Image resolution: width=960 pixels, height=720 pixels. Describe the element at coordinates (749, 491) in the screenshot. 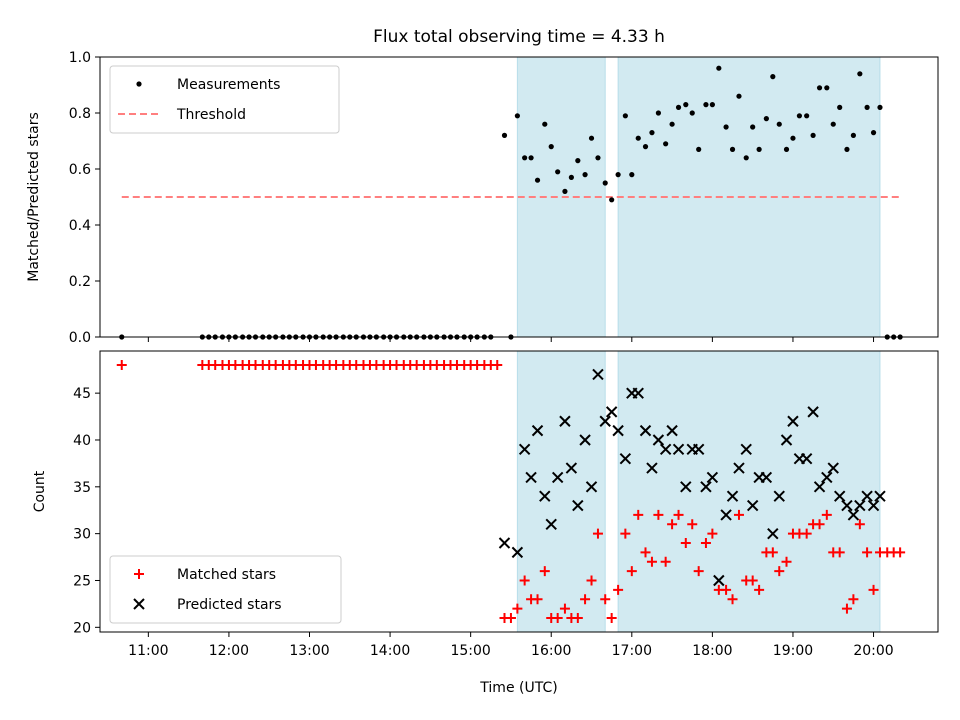

I see `shaded-span` at that location.